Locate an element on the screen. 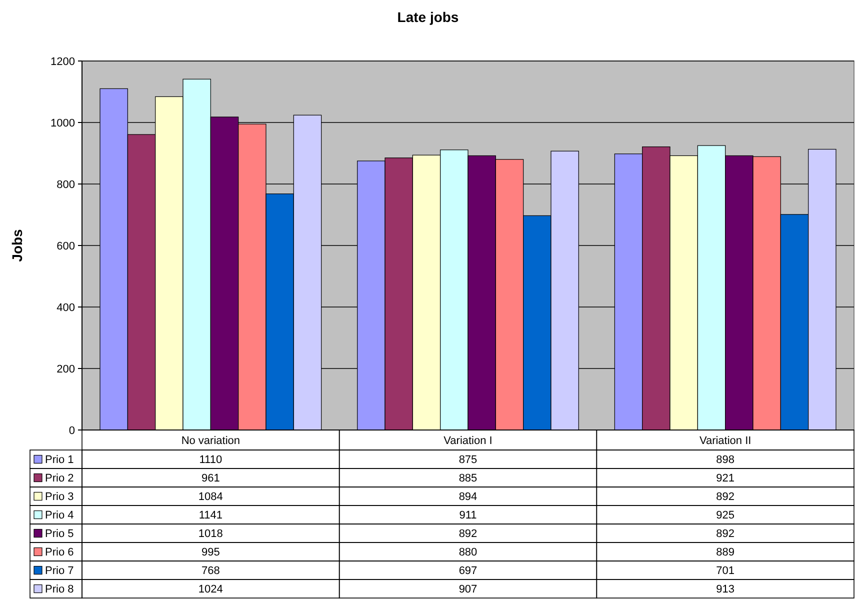  data-label: 697 is located at coordinates (468, 571).